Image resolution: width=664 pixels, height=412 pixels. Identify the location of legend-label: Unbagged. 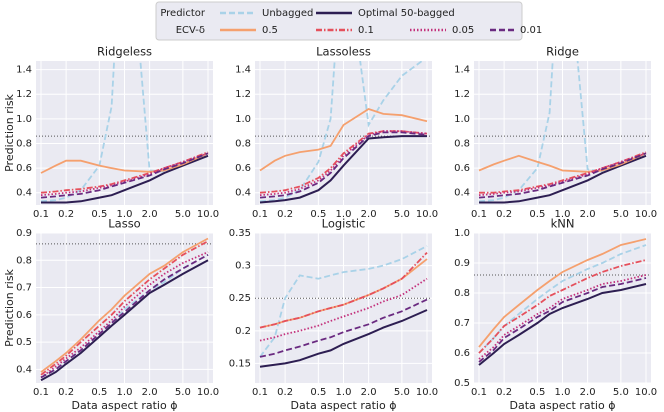
(287, 13).